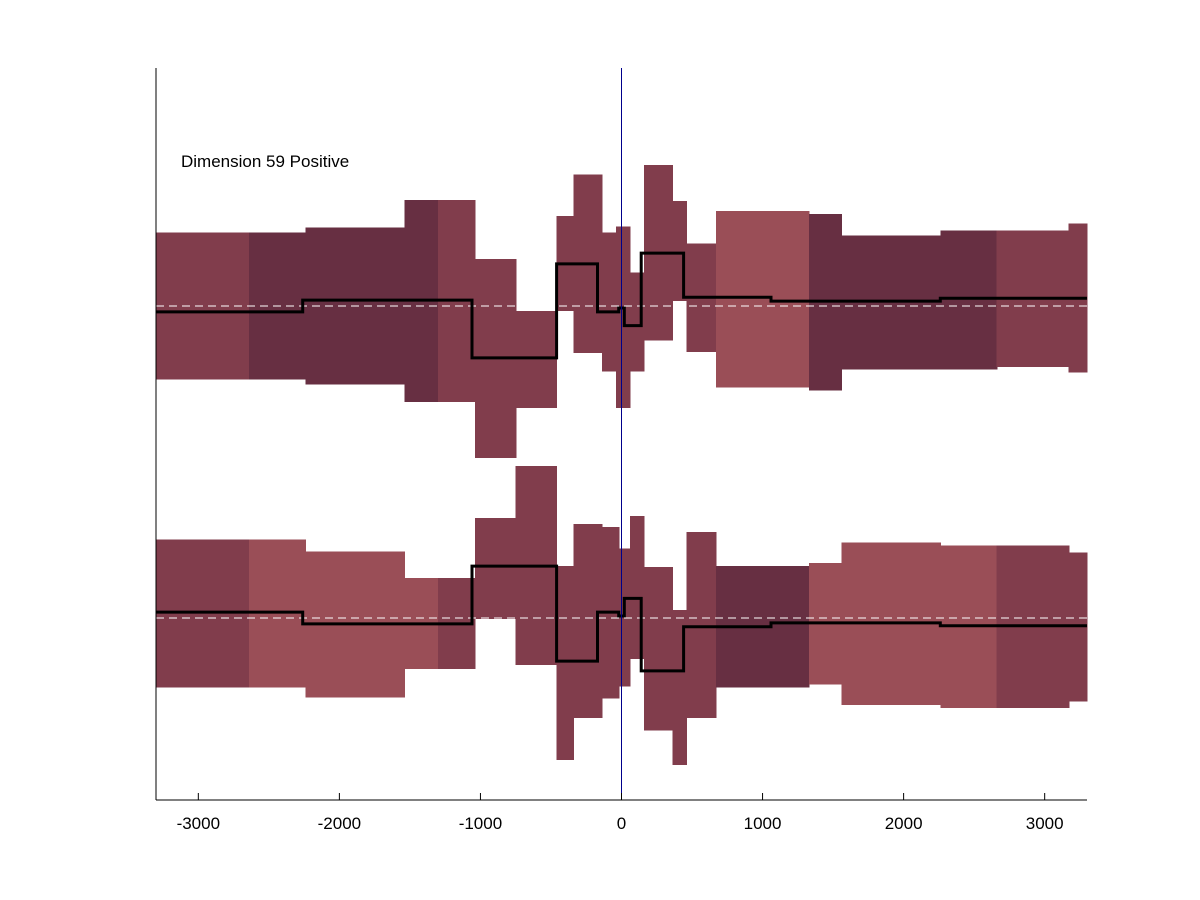  I want to click on x-tick-label: -2000, so click(339, 823).